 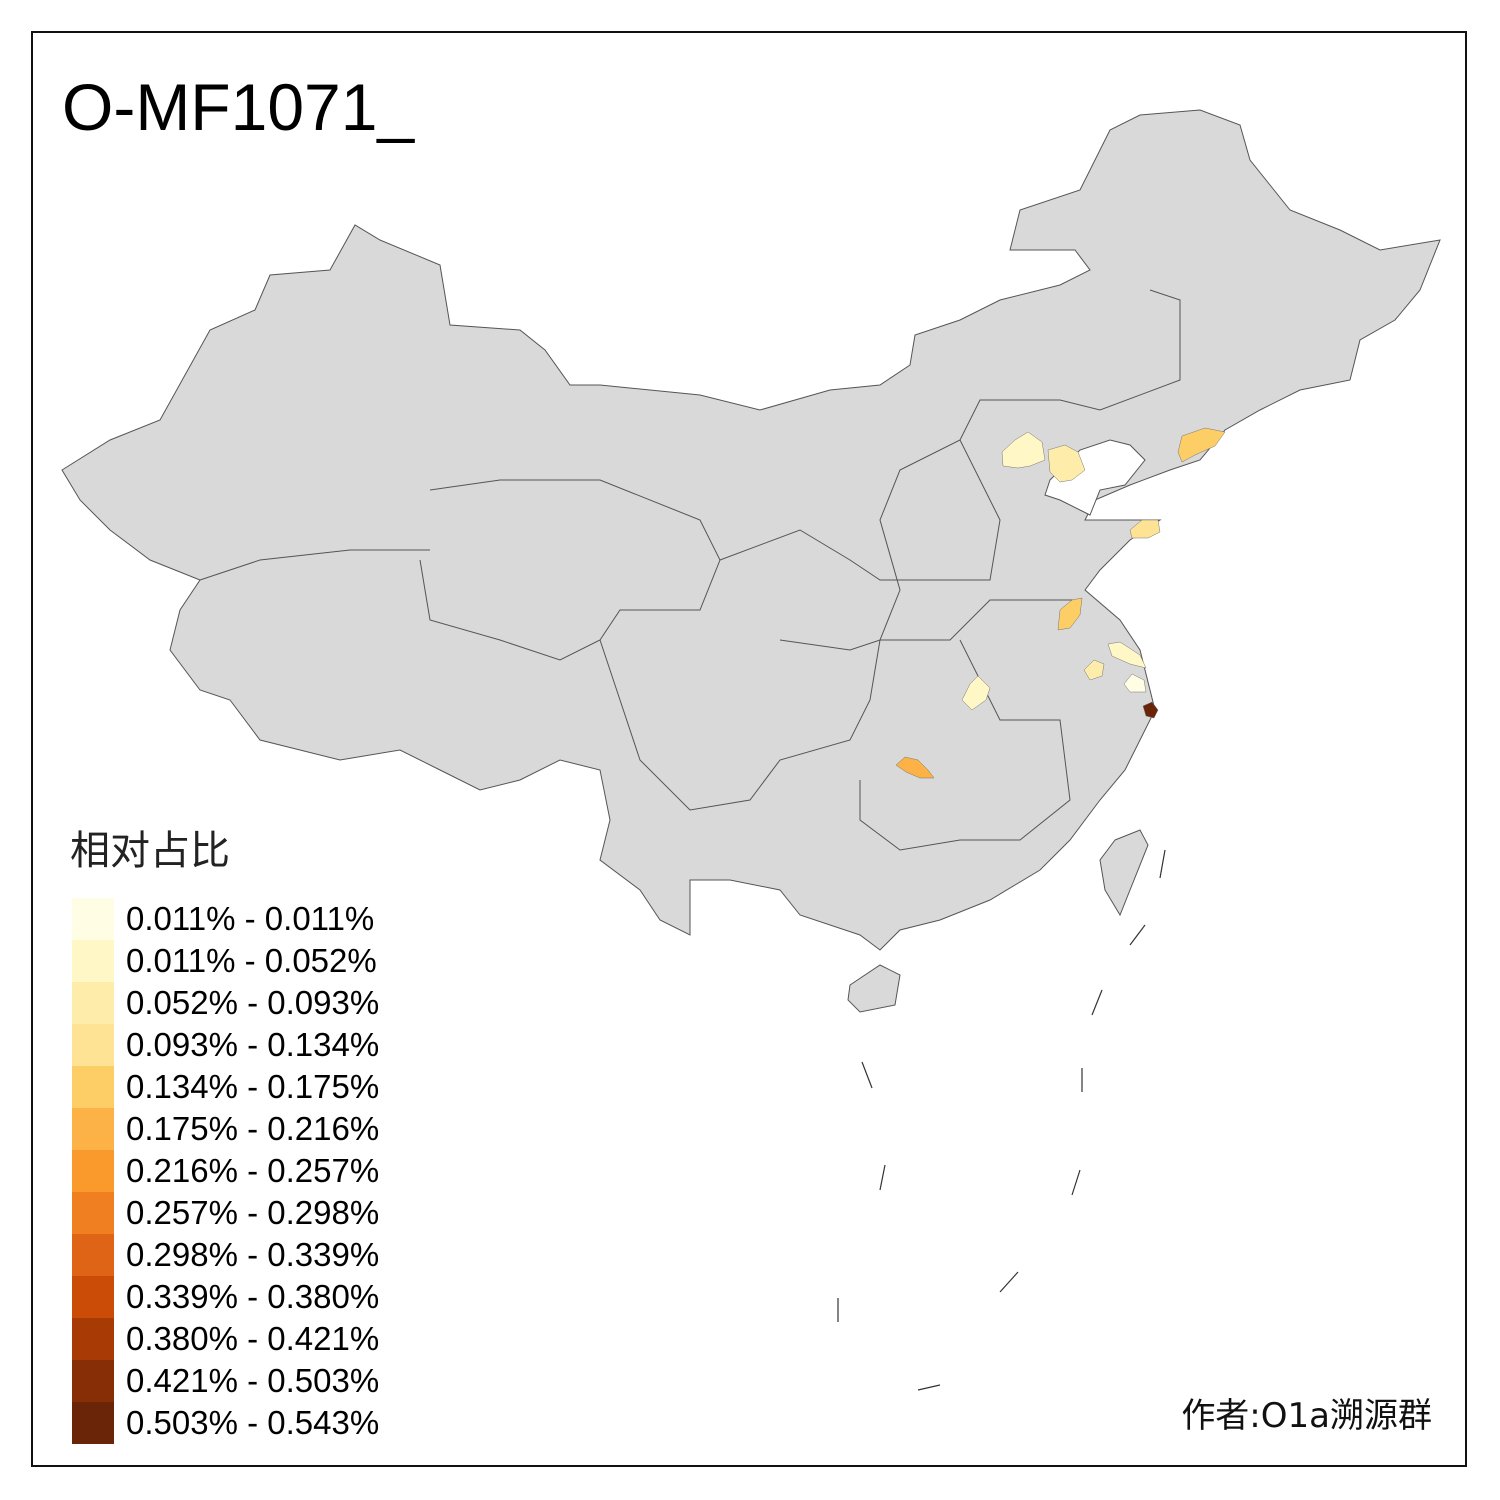 I want to click on region-tianjin-area, so click(x=1066, y=463).